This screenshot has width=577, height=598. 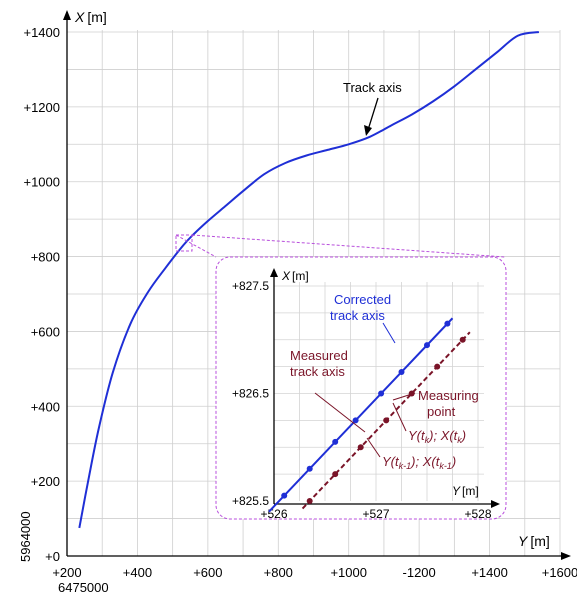 I want to click on point-tk1-pointer, so click(x=373, y=447).